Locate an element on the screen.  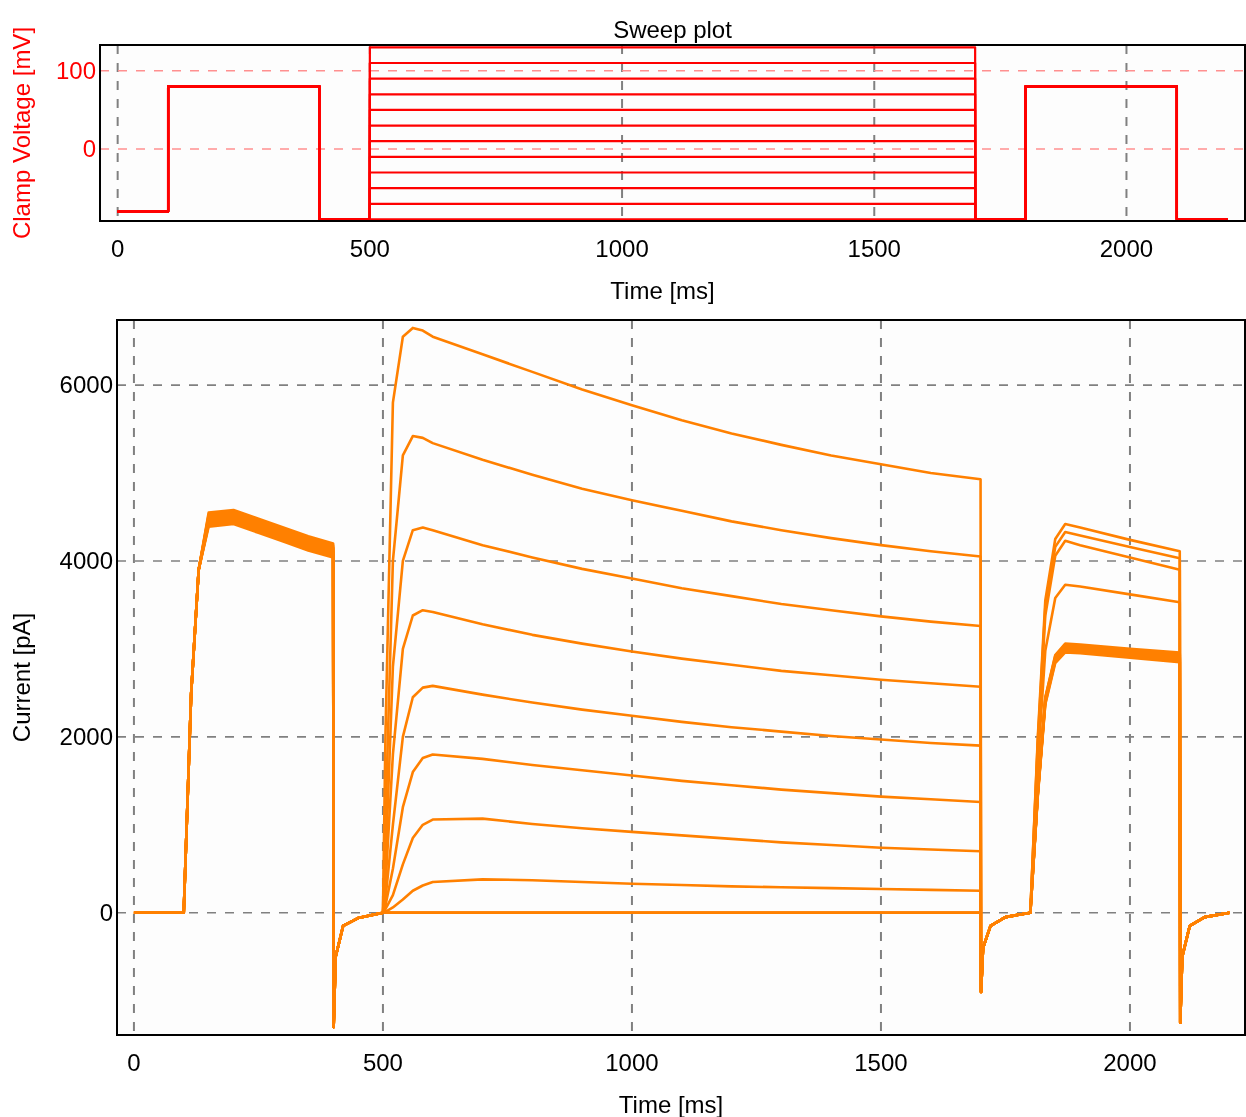
chart-title: Sweep plot is located at coordinates (673, 29).